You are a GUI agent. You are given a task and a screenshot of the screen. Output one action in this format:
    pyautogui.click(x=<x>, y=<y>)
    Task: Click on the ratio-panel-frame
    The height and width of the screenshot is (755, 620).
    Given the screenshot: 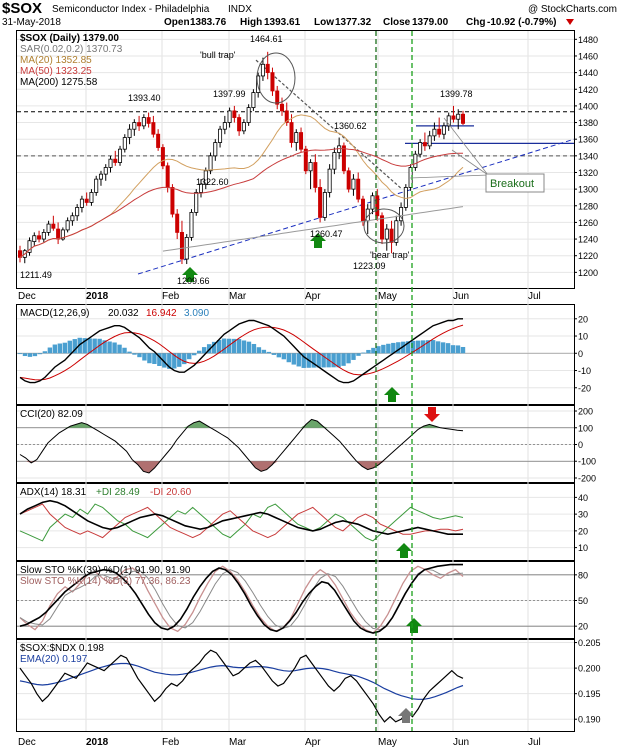 What is the action you would take?
    pyautogui.click(x=295, y=685)
    